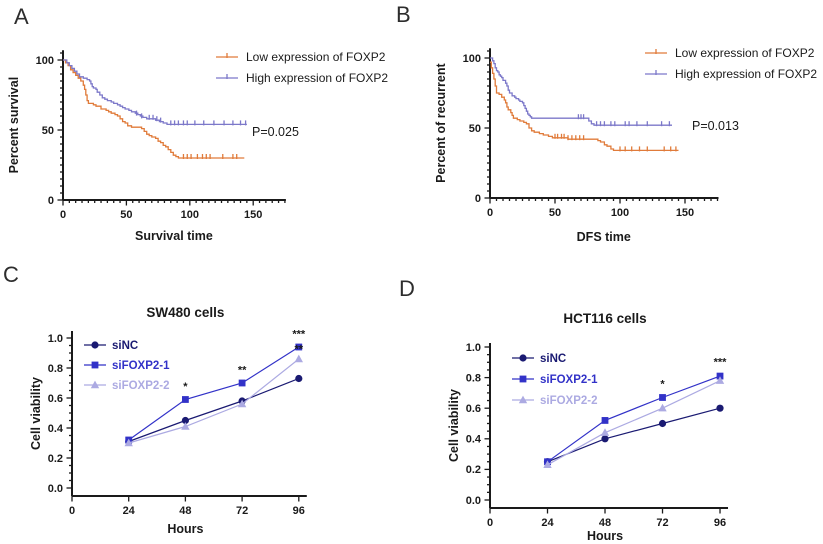 The image size is (823, 544). Describe the element at coordinates (125, 346) in the screenshot. I see `svg-text: siNC` at that location.